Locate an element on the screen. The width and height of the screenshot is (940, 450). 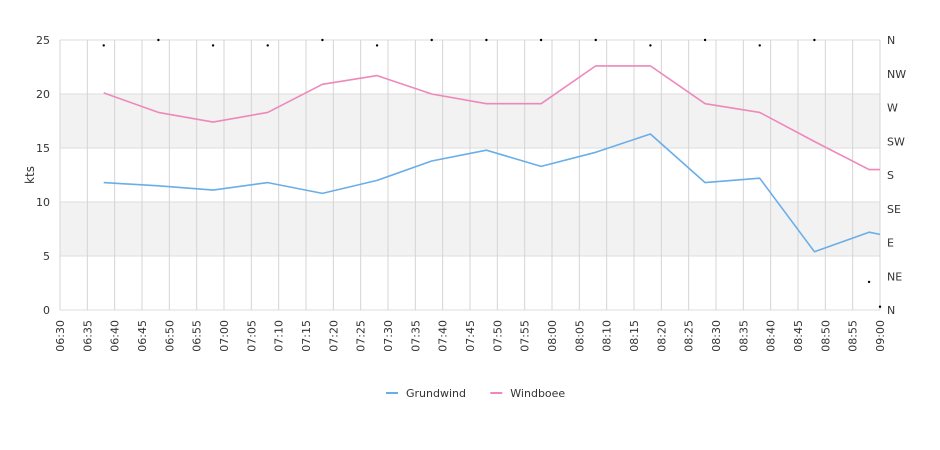
x-tick-label: 08:30 is located at coordinates (716, 336).